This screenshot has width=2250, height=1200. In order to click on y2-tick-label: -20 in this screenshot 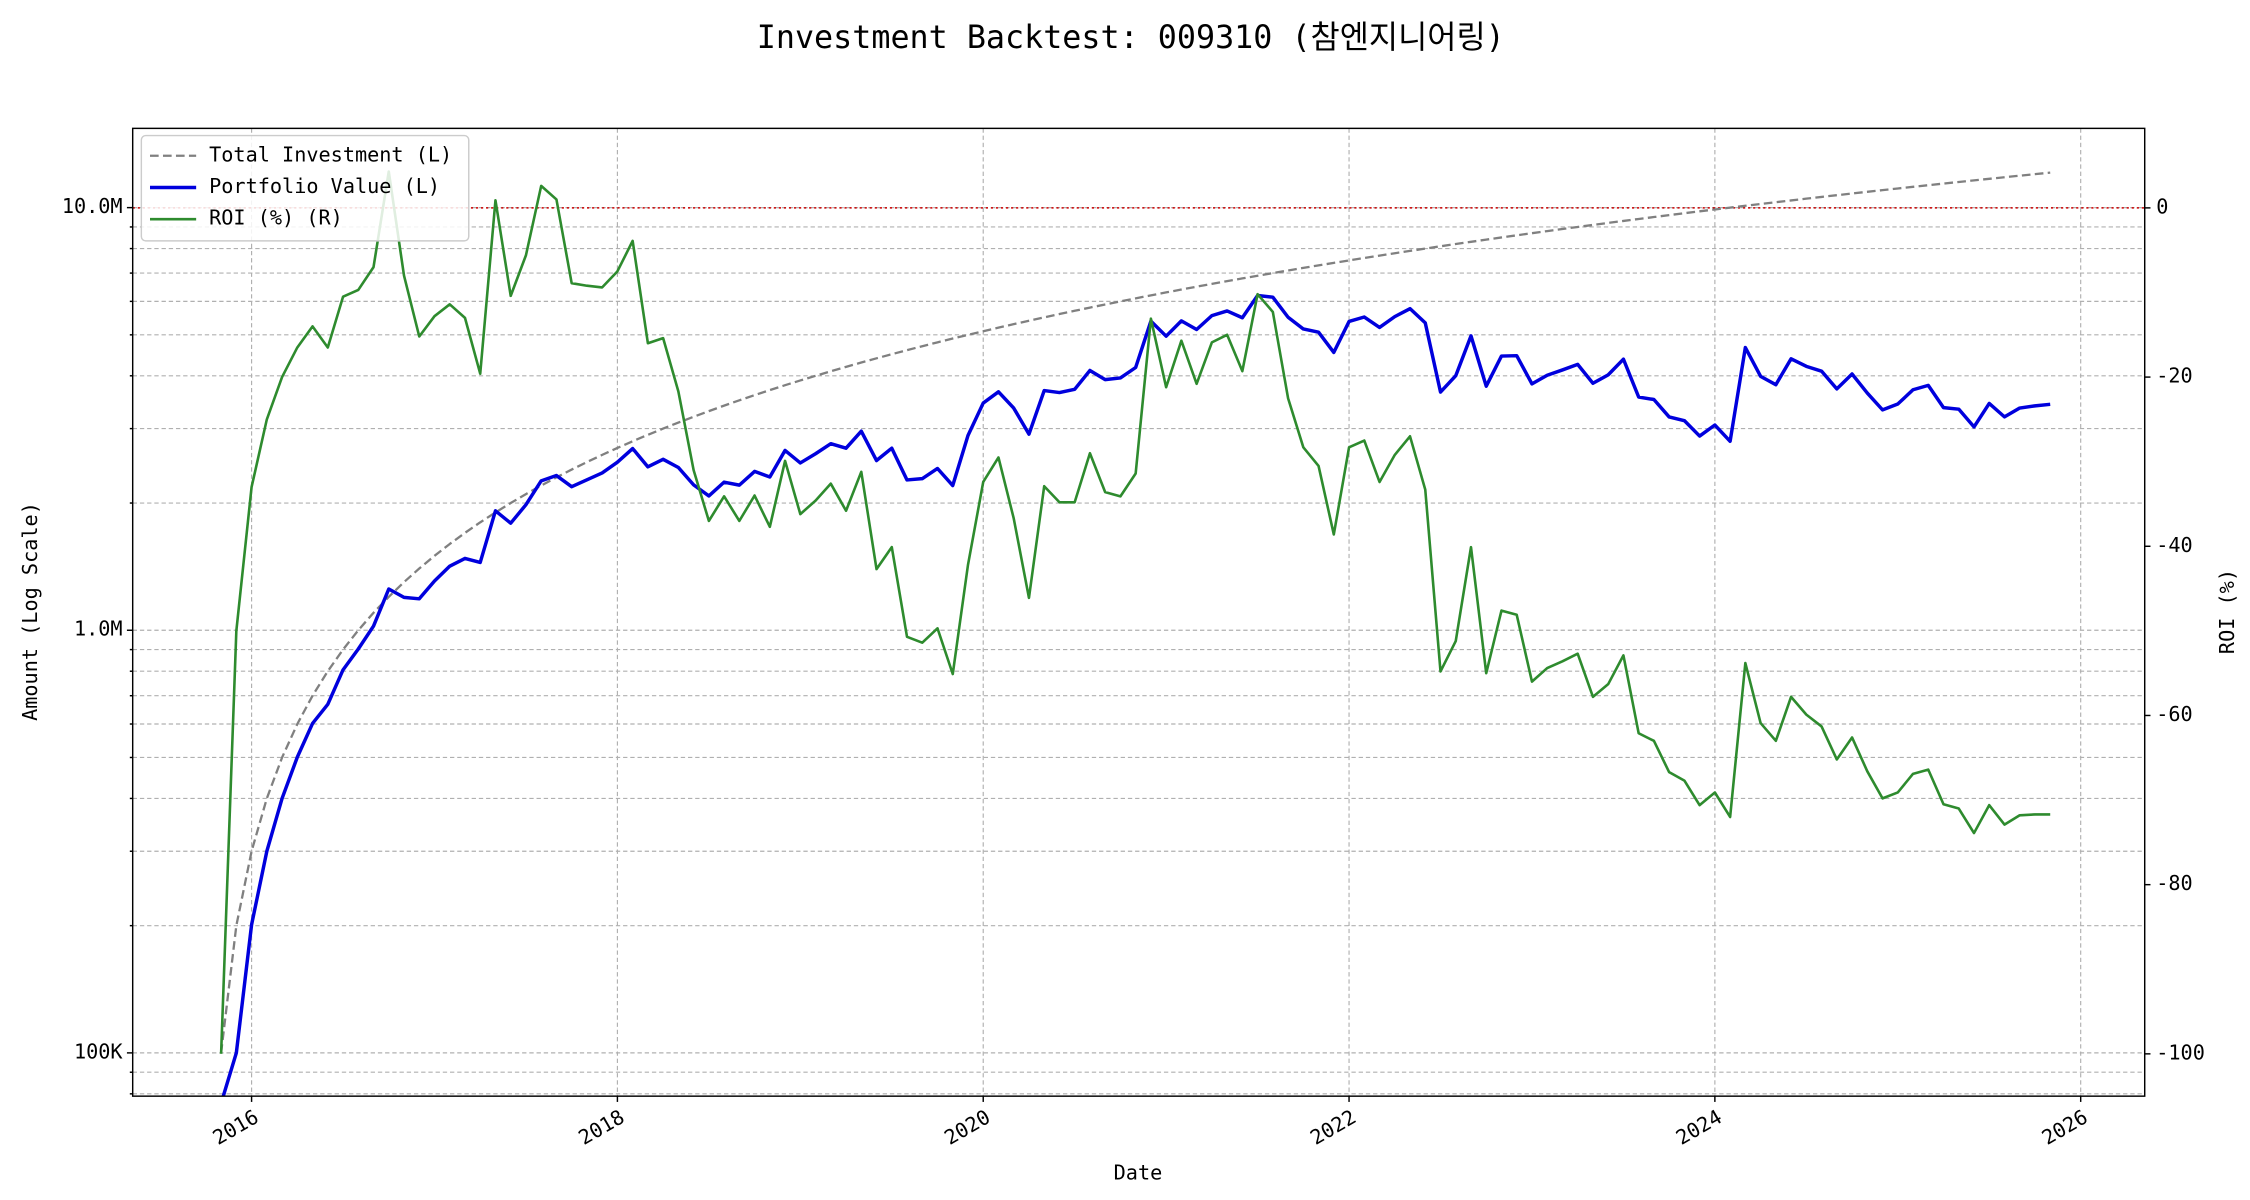, I will do `click(2174, 376)`.